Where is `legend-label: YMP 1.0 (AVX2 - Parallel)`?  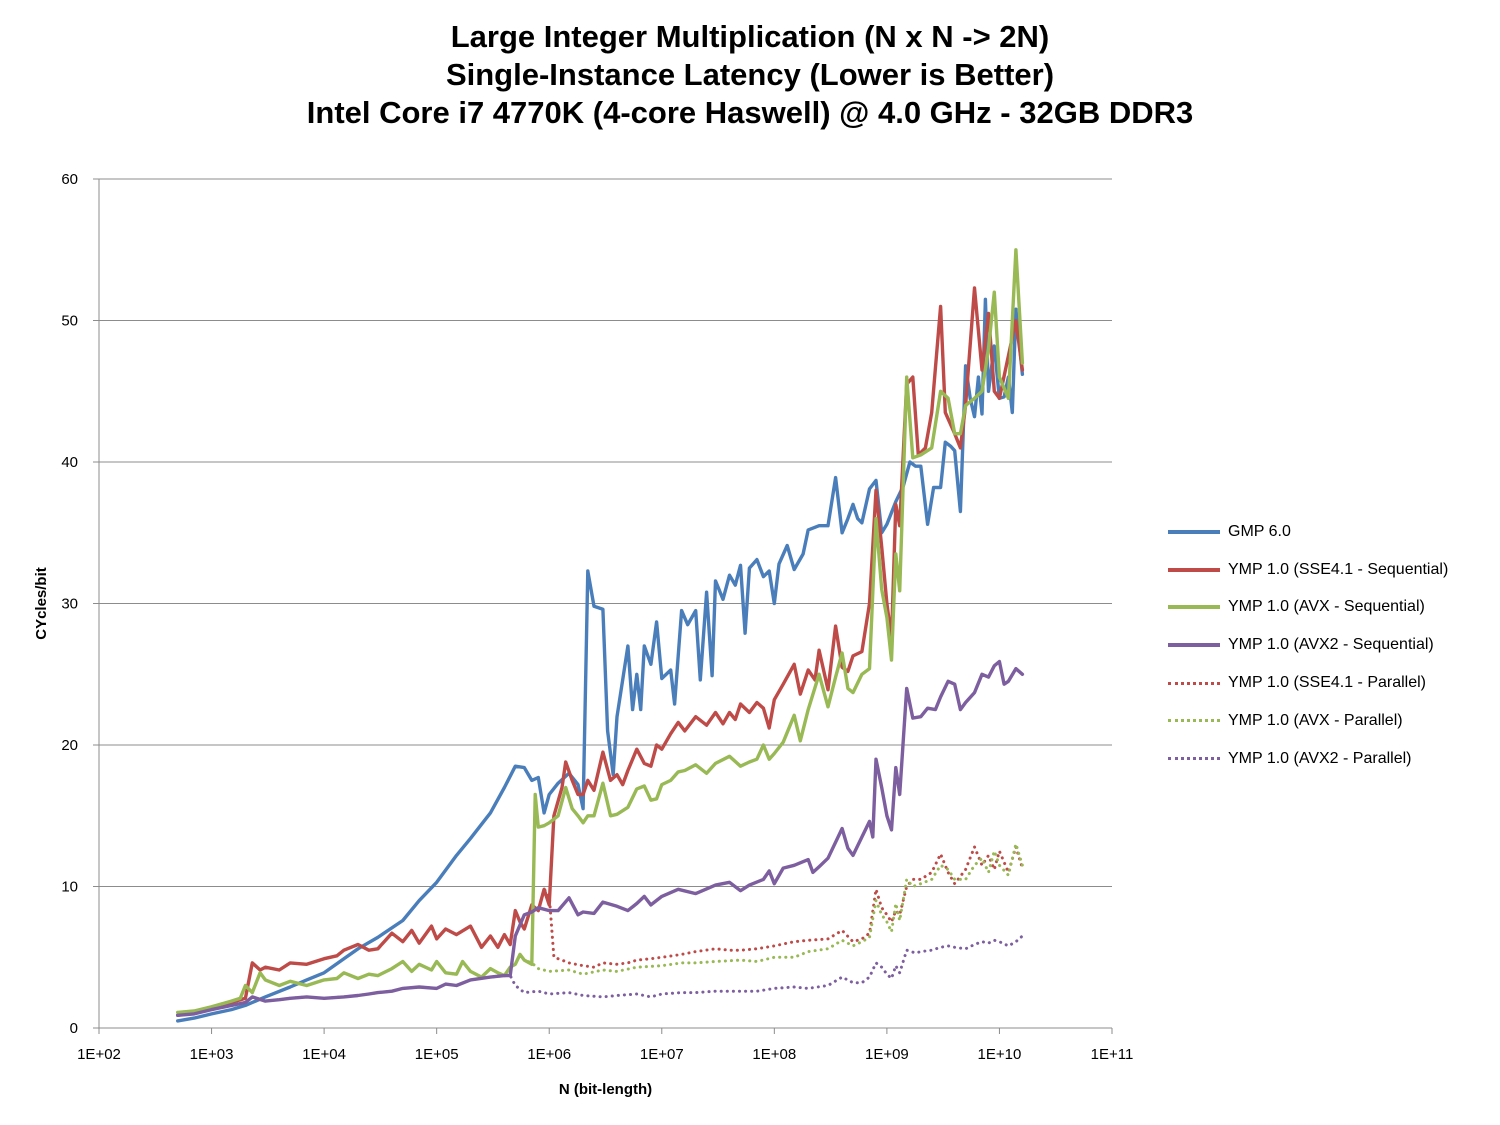 legend-label: YMP 1.0 (AVX2 - Parallel) is located at coordinates (1320, 758).